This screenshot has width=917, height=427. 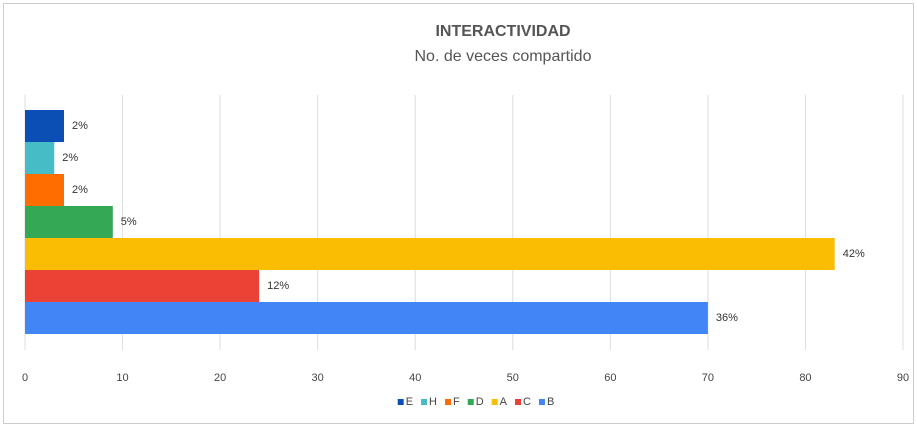 I want to click on x-tick-label: 40, so click(x=415, y=378).